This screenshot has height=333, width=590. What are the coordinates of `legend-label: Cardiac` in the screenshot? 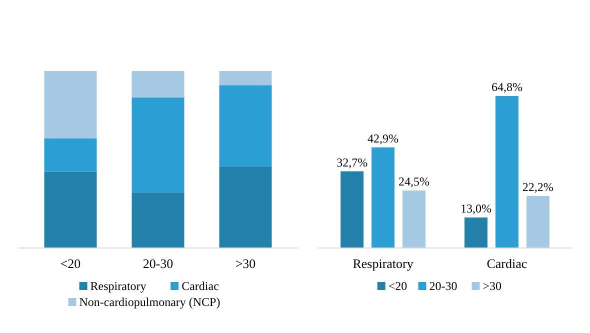 It's located at (200, 286).